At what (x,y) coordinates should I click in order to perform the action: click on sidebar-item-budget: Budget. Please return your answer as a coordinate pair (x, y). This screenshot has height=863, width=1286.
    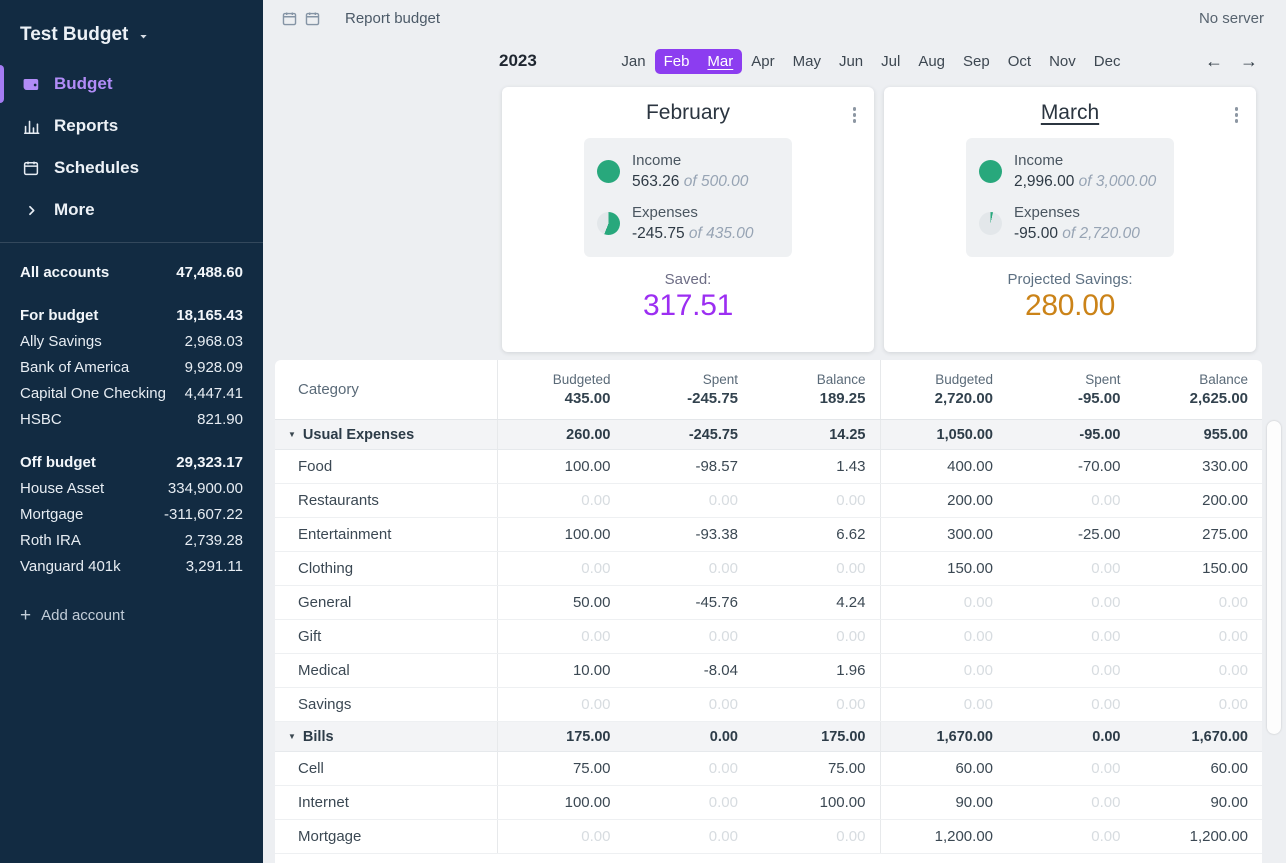
    Looking at the image, I should click on (131, 84).